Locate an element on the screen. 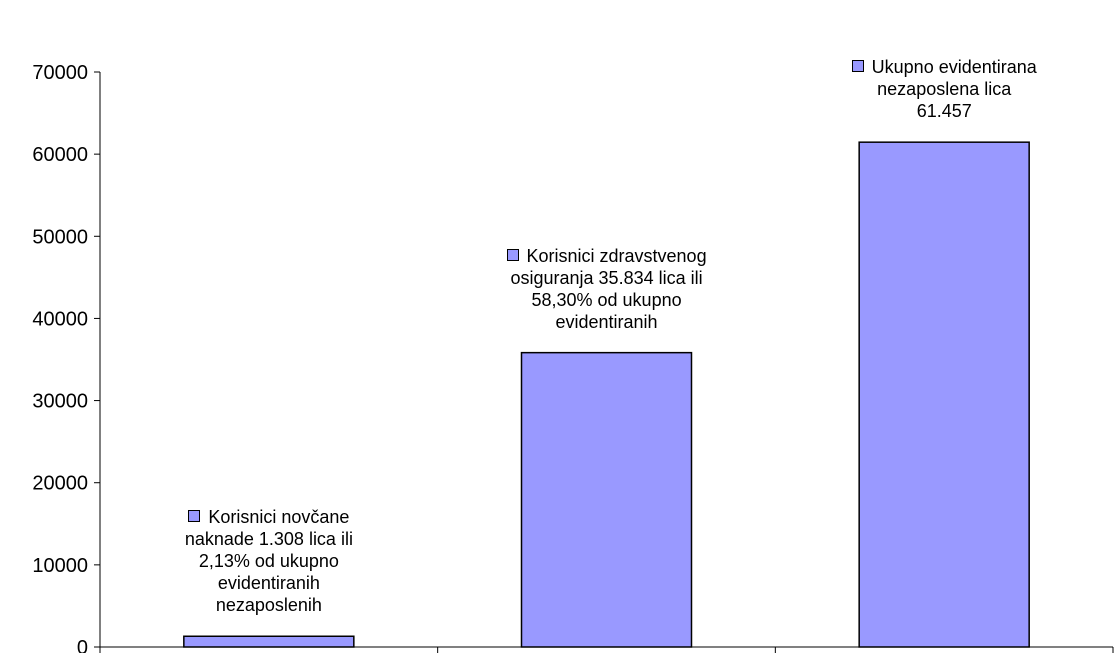 This screenshot has width=1115, height=653. y-tick-label: 50000 is located at coordinates (60, 237).